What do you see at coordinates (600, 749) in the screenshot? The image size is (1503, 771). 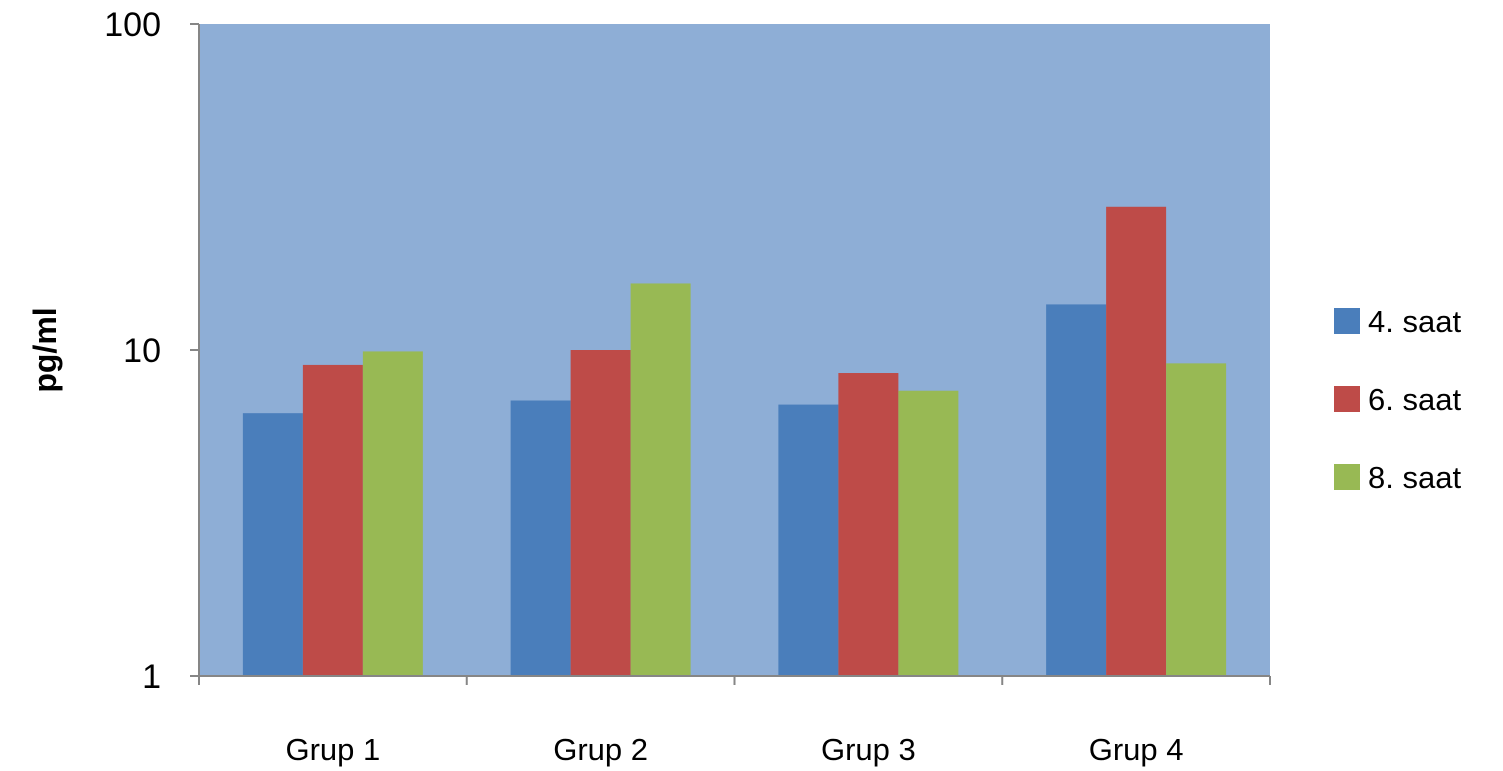 I see `x-category-label: Grup 2` at bounding box center [600, 749].